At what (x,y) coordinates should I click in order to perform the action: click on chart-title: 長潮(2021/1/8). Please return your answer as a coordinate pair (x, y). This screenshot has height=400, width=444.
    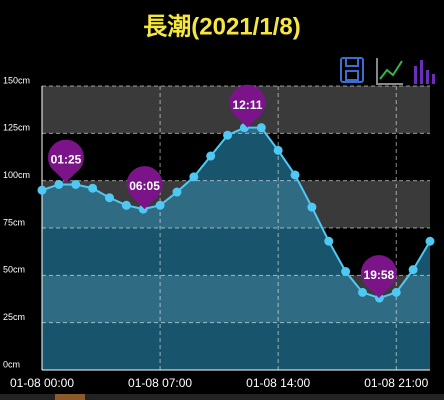
    Looking at the image, I should click on (221, 26).